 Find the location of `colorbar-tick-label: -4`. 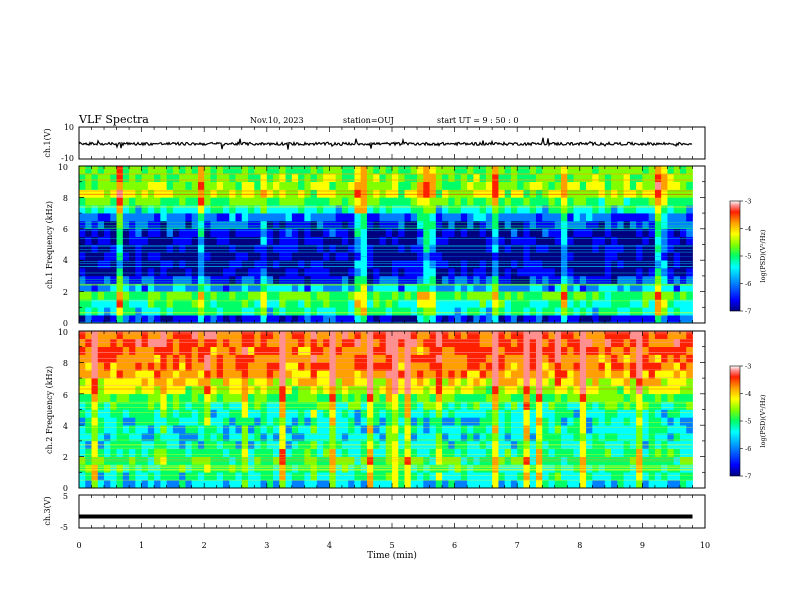

colorbar-tick-label: -4 is located at coordinates (748, 229).